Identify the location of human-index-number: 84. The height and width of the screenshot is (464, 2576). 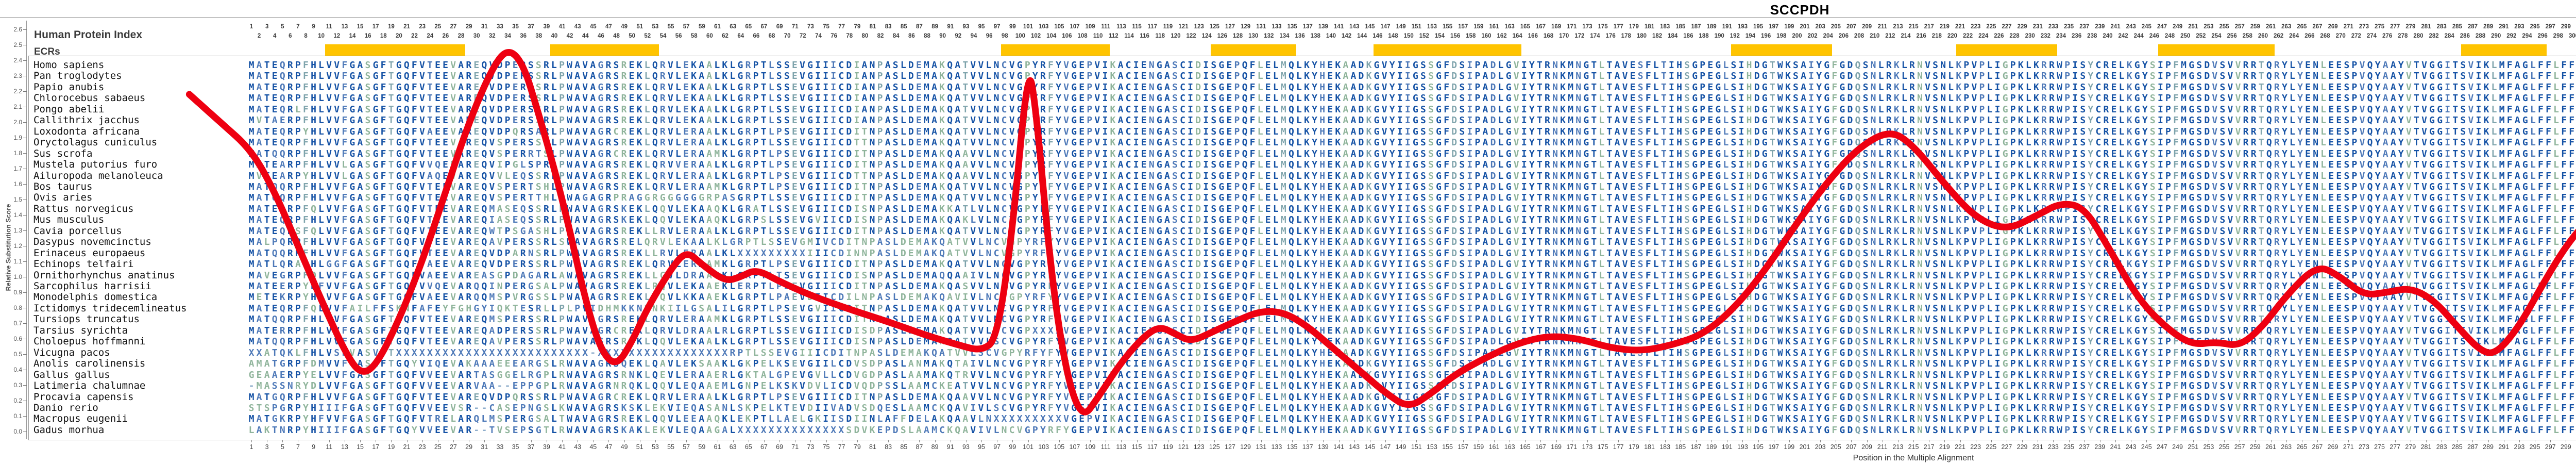
(896, 36).